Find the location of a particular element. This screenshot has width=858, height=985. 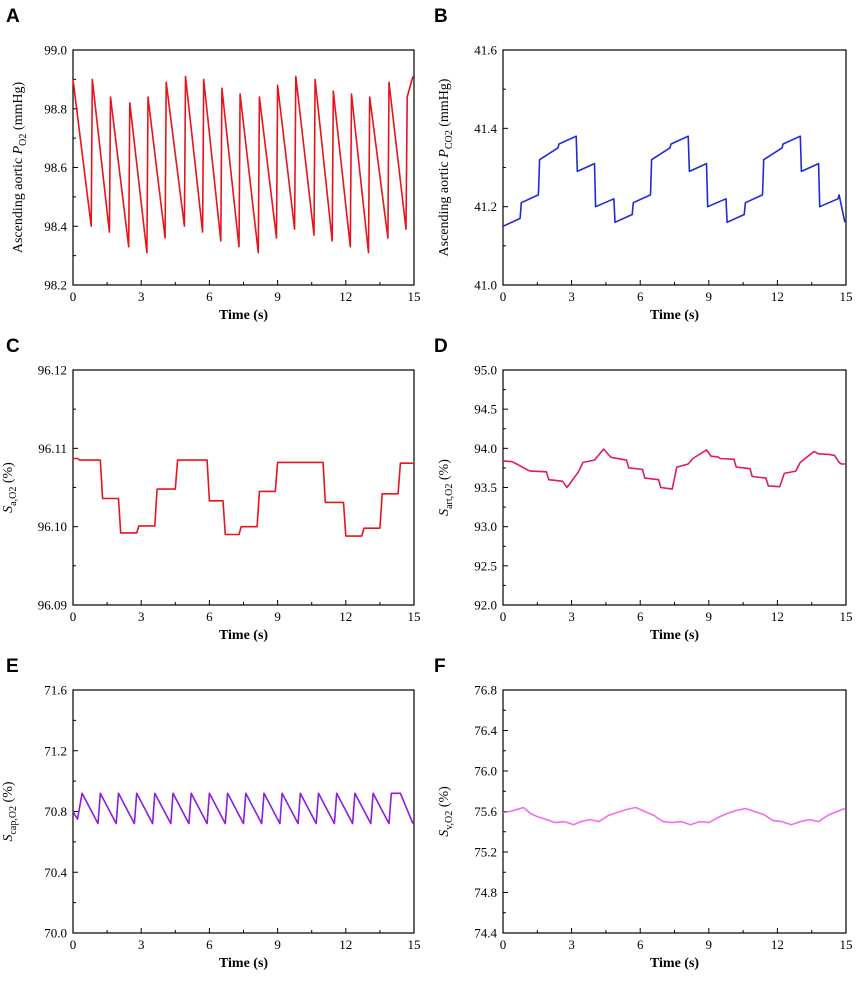

y-axis-title-subscript-e: cap,O2 is located at coordinates (13, 820).